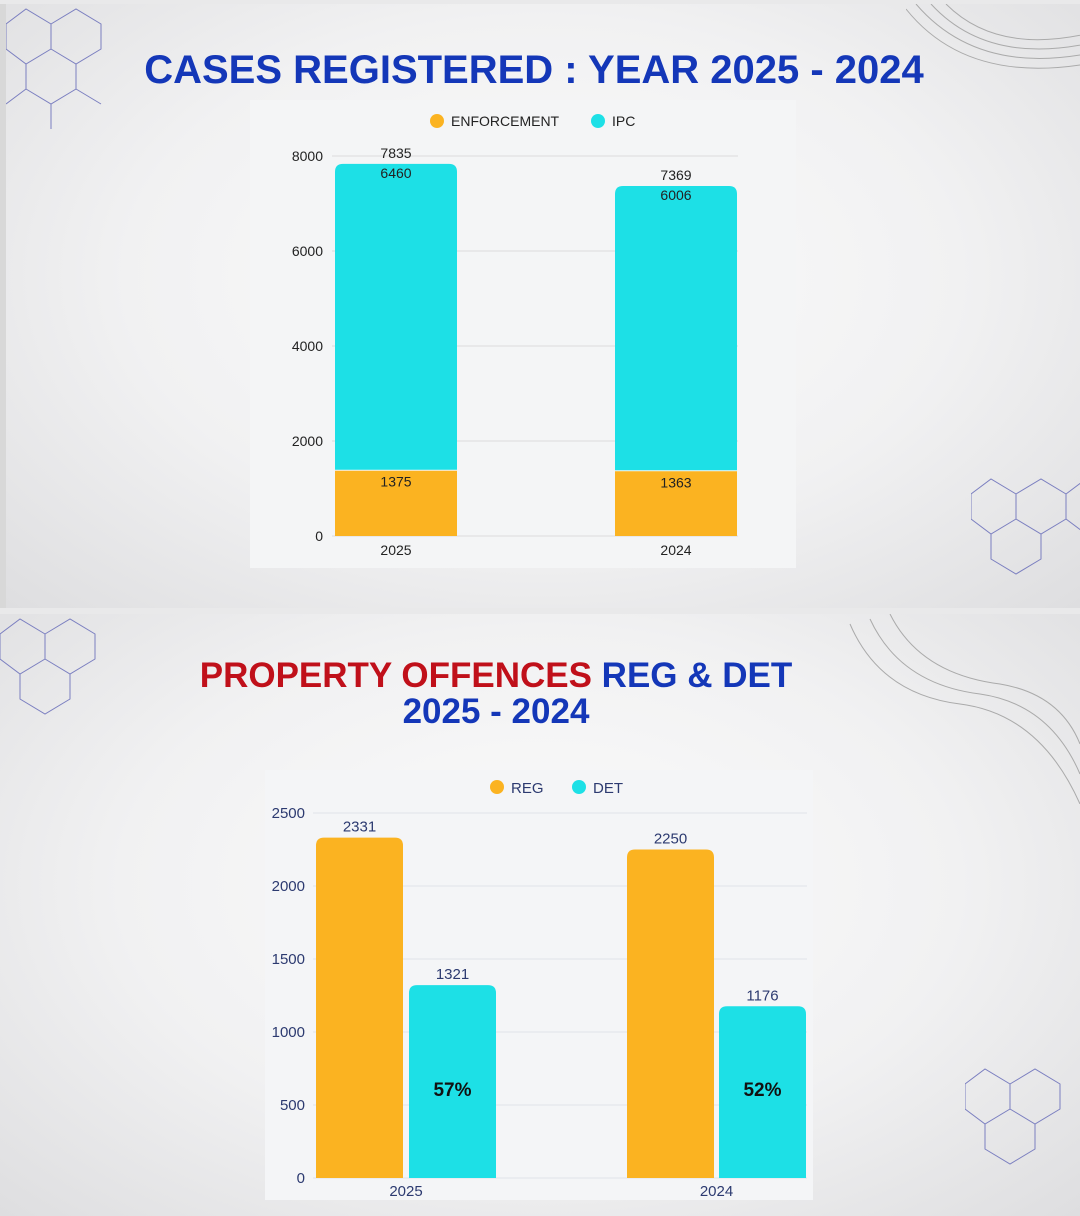 The image size is (1080, 1216). Describe the element at coordinates (623, 121) in the screenshot. I see `legend-label-ipc: IPC` at that location.